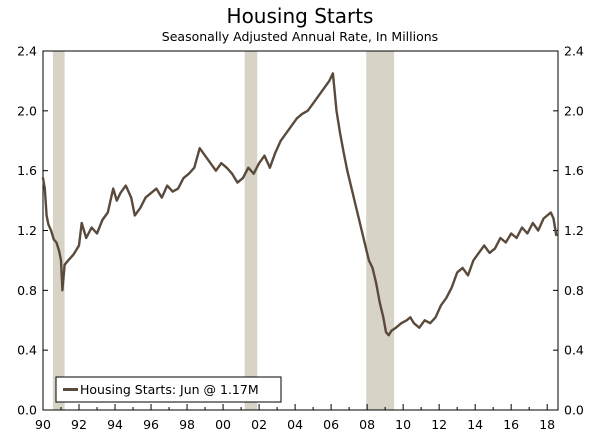 The width and height of the screenshot is (600, 442). What do you see at coordinates (439, 424) in the screenshot?
I see `x-tick-label: 12` at bounding box center [439, 424].